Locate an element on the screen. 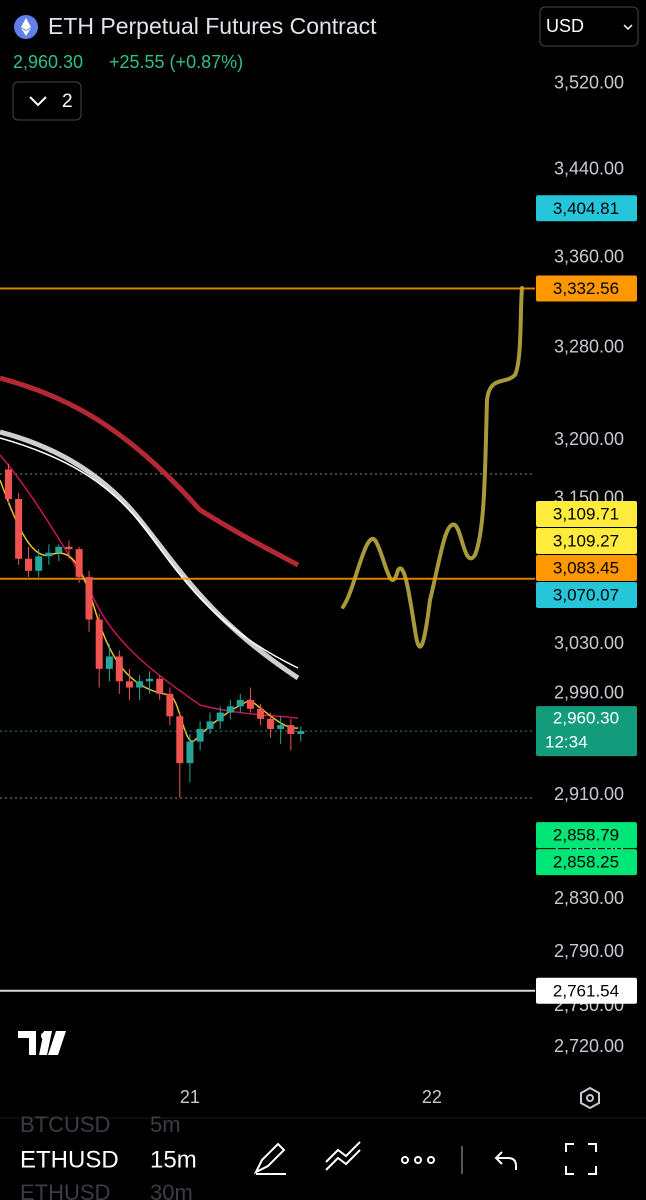 The image size is (646, 1200). price-label: 3,109.27 is located at coordinates (586, 541).